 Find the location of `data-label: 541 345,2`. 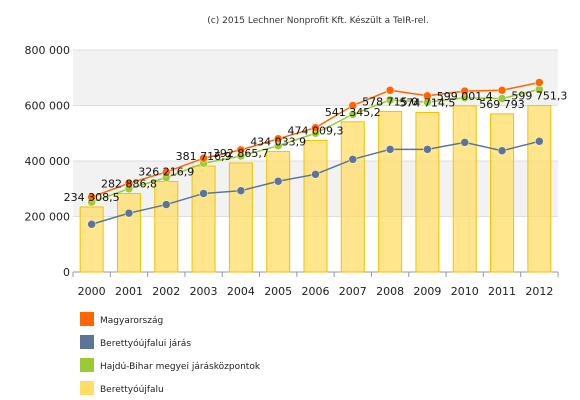

data-label: 541 345,2 is located at coordinates (353, 112).